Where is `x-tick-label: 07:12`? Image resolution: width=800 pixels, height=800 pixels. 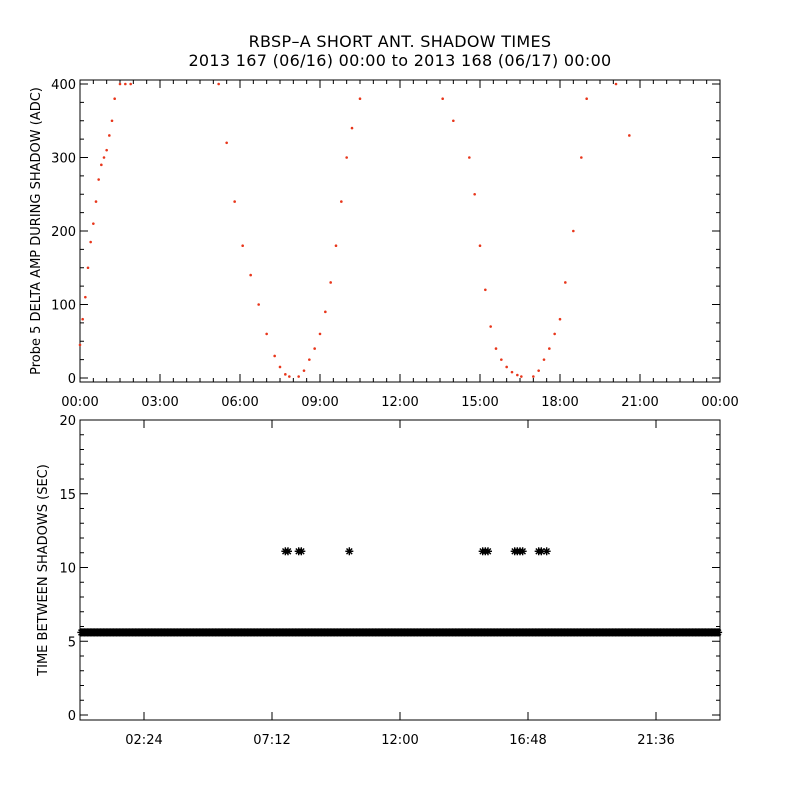 x-tick-label: 07:12 is located at coordinates (271, 740).